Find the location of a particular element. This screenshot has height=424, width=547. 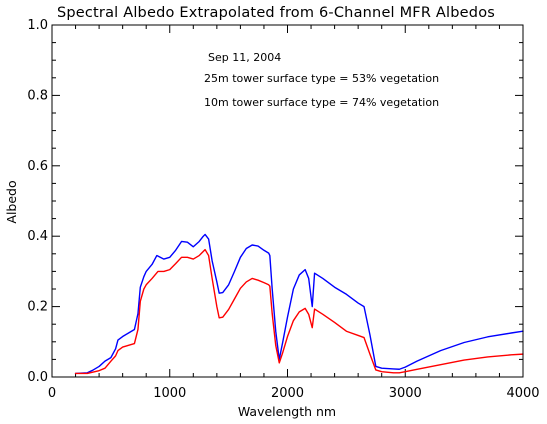

annotation-25m-tower: 25m tower surface type = 53% vegetation is located at coordinates (321, 78).